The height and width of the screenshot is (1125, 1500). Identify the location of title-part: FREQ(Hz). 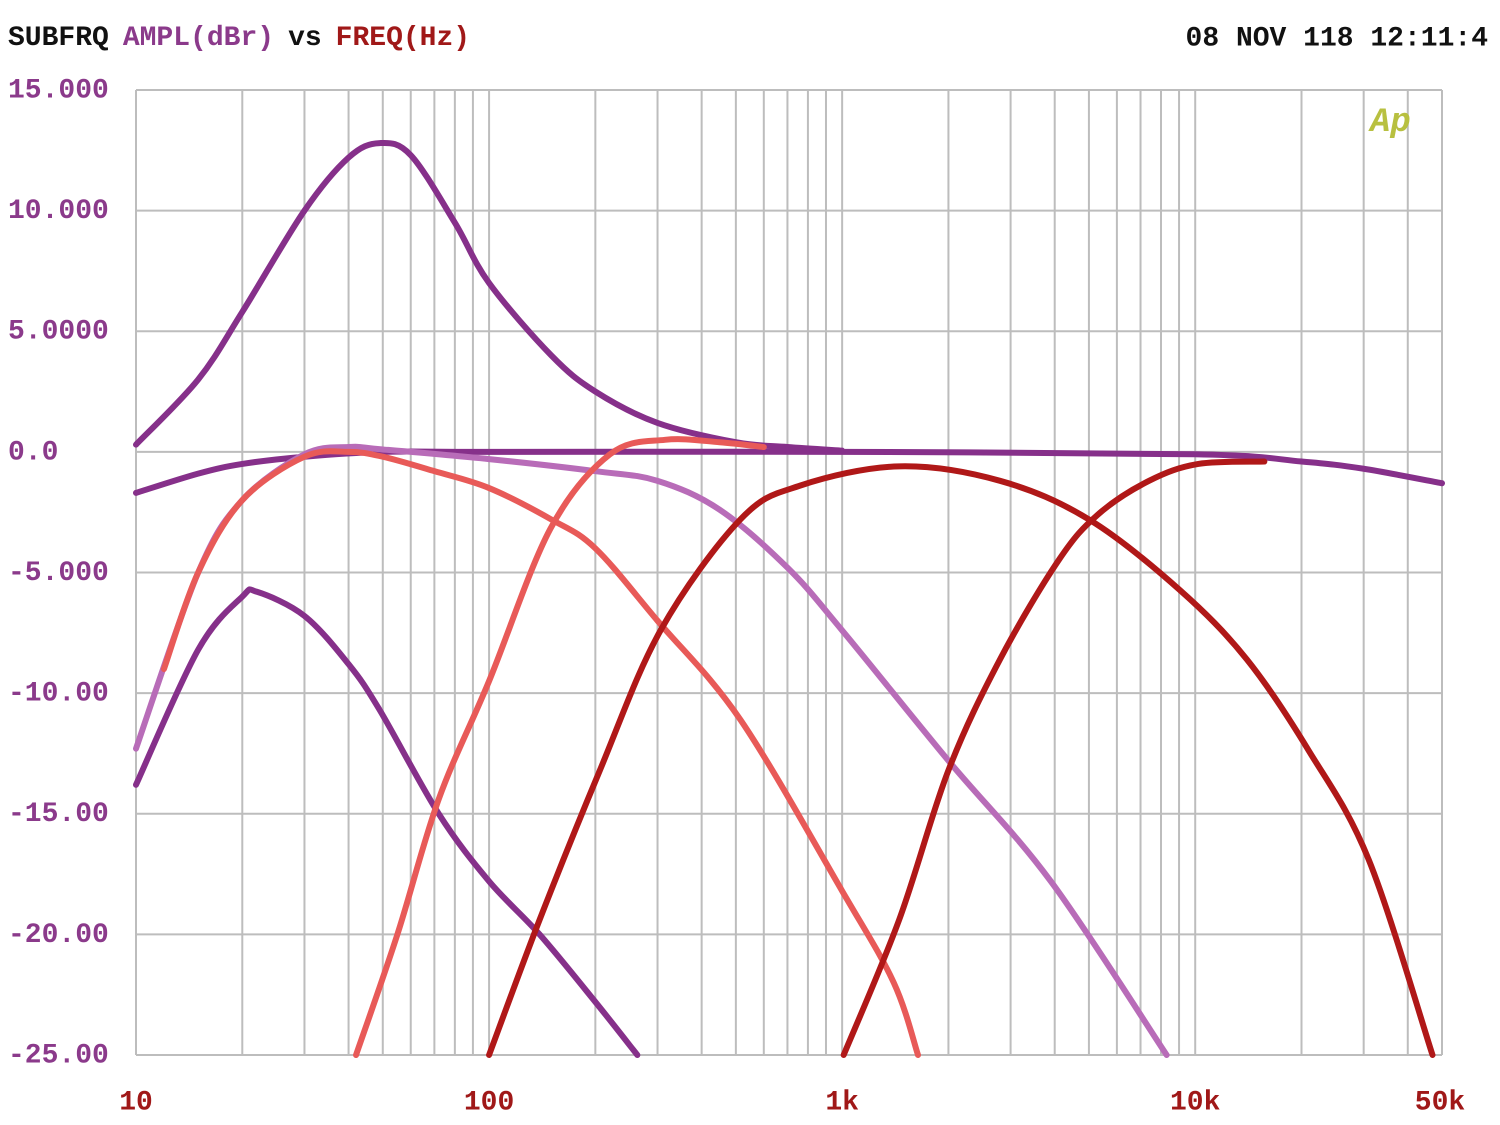
(403, 38).